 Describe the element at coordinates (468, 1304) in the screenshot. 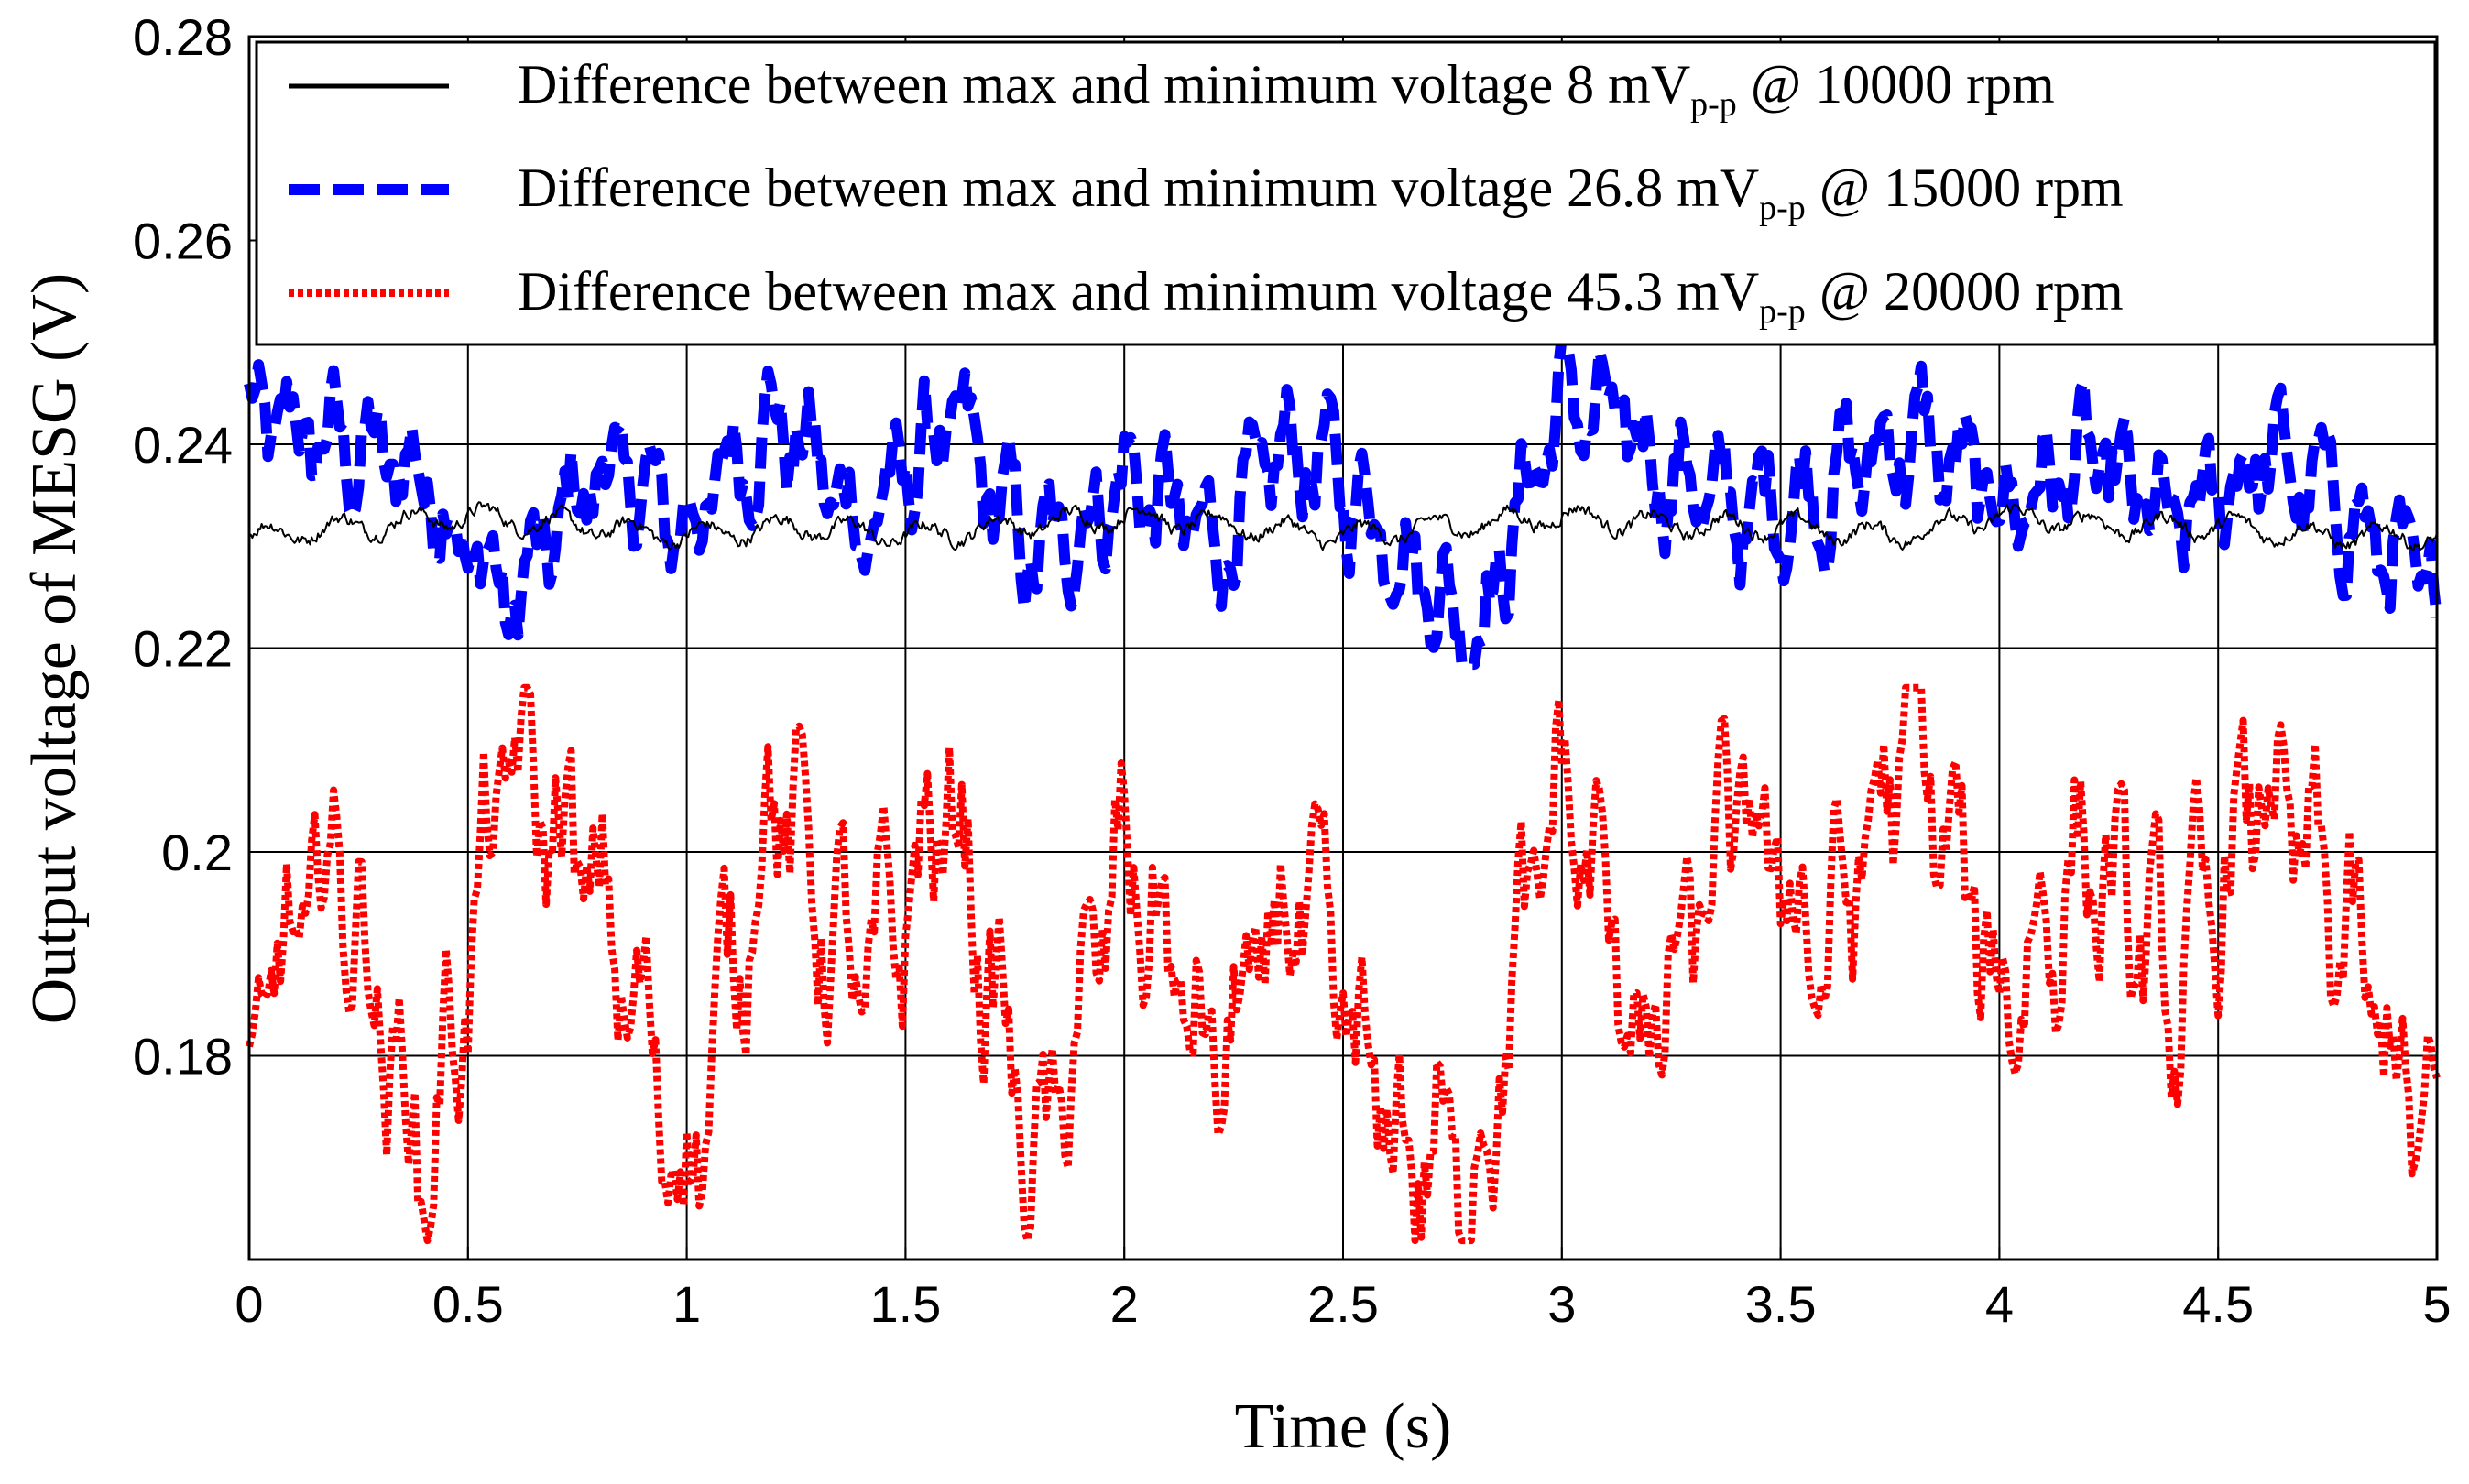

I see `x-tick-label: 0.5` at that location.